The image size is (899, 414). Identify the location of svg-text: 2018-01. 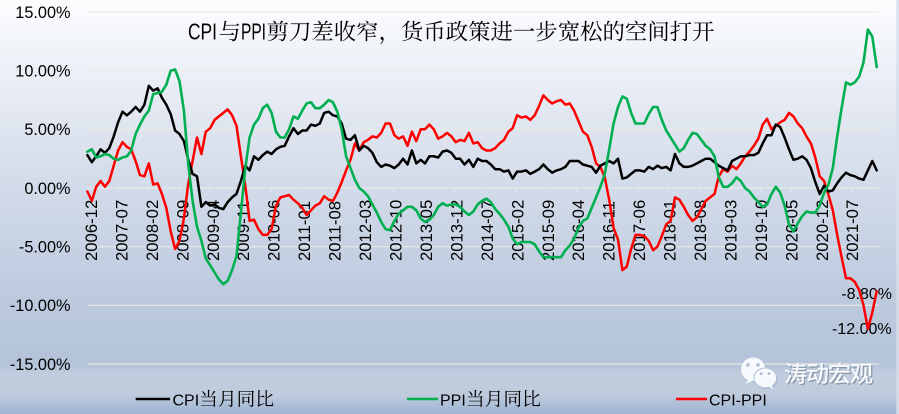
(670, 230).